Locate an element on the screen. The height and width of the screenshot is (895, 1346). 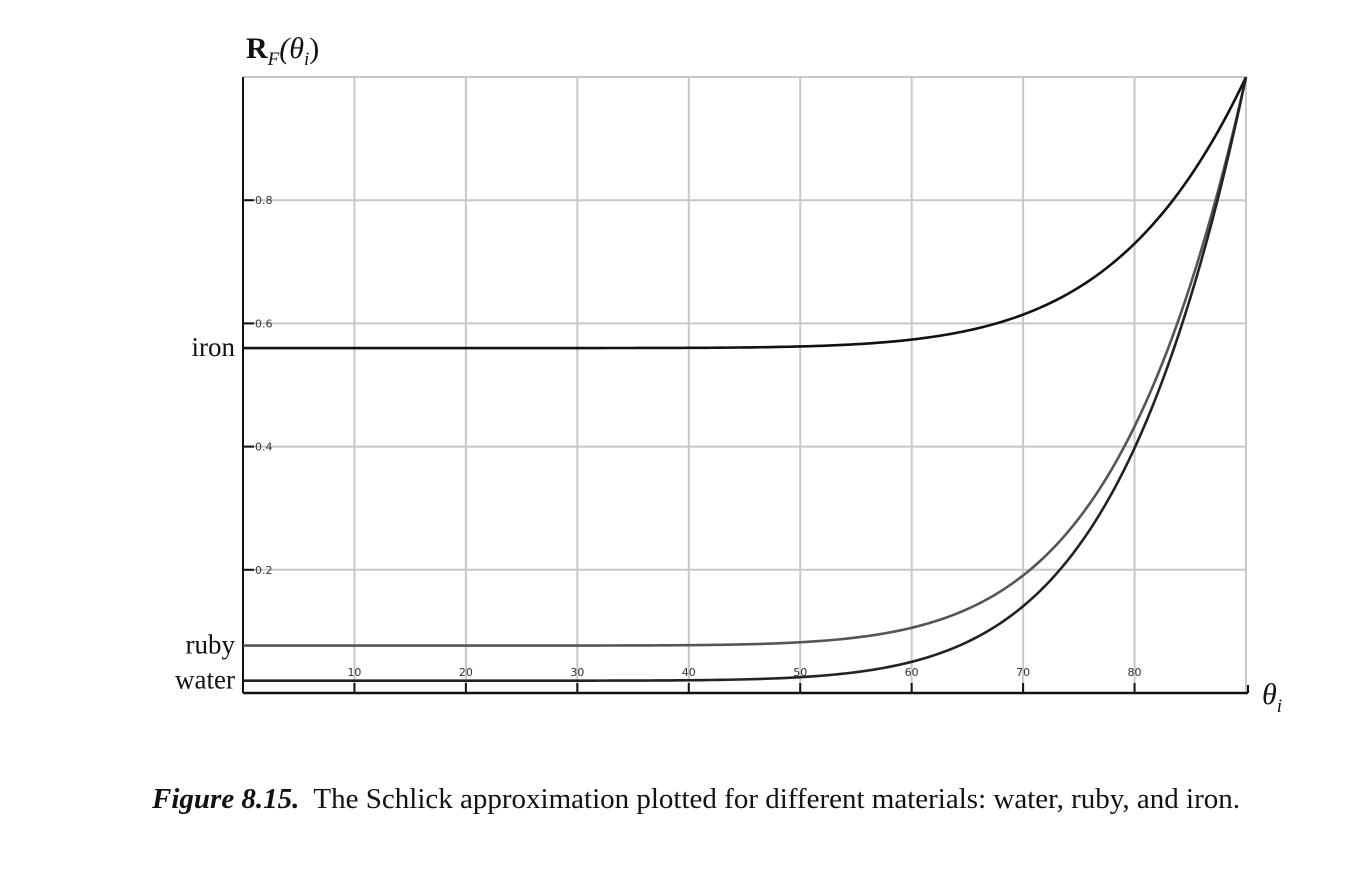
x-axis-title: θi is located at coordinates (1272, 697).